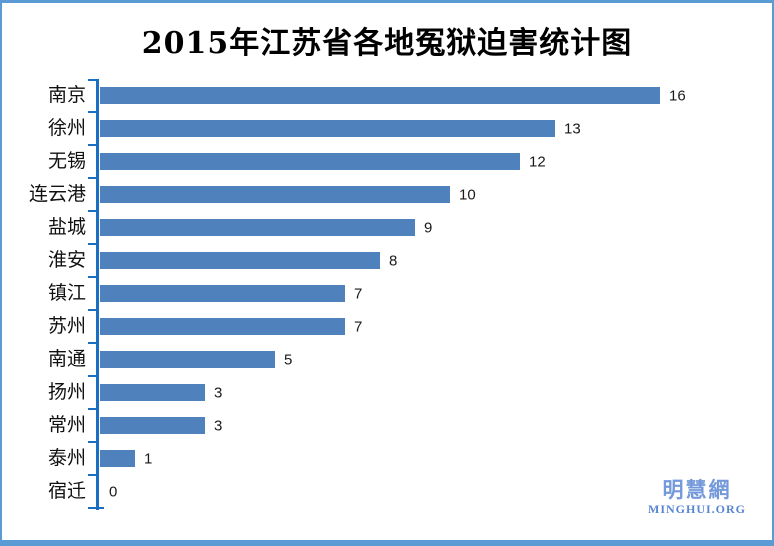 This screenshot has width=774, height=546. I want to click on watermark-site-name: MINGHUI.ORG, so click(697, 508).